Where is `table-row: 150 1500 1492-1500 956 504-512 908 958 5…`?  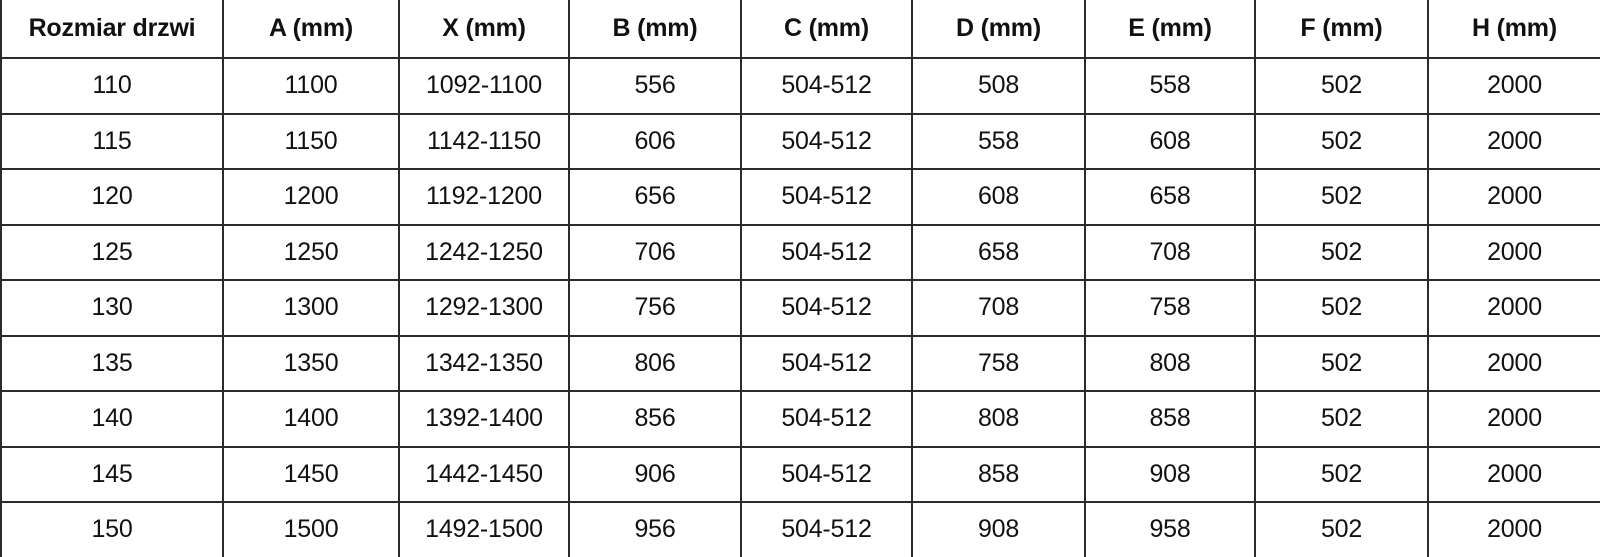 table-row: 150 1500 1492-1500 956 504-512 908 958 5… is located at coordinates (800, 529).